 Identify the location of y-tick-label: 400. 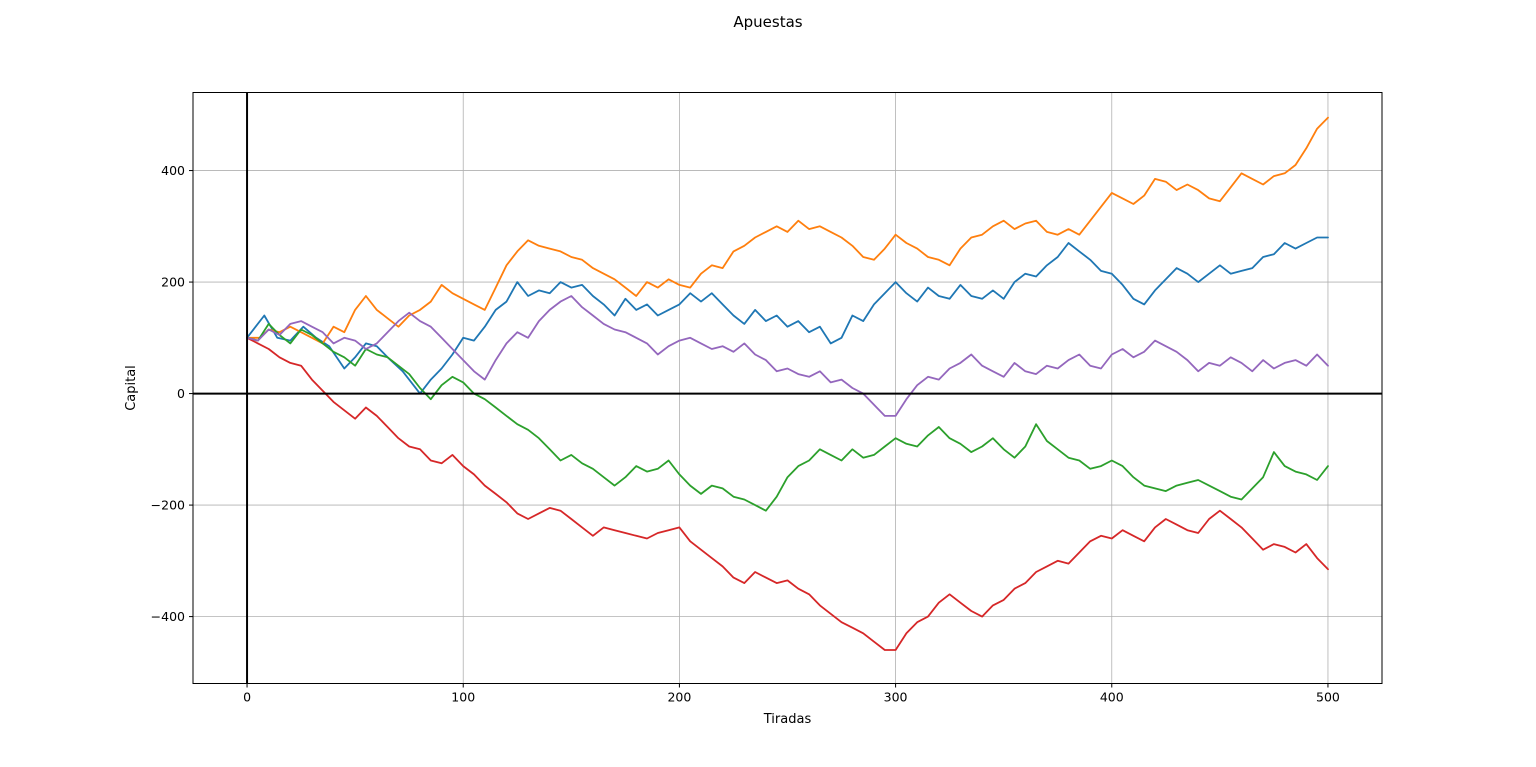
(173, 170).